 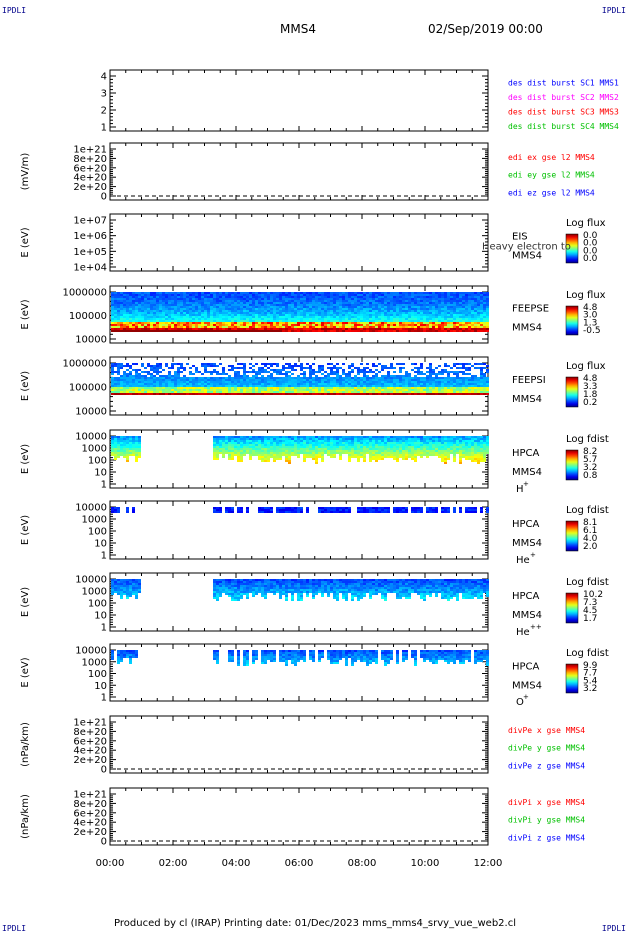 What do you see at coordinates (563, 82) in the screenshot?
I see `legend-entry: des dist burst SC1 MMS1` at bounding box center [563, 82].